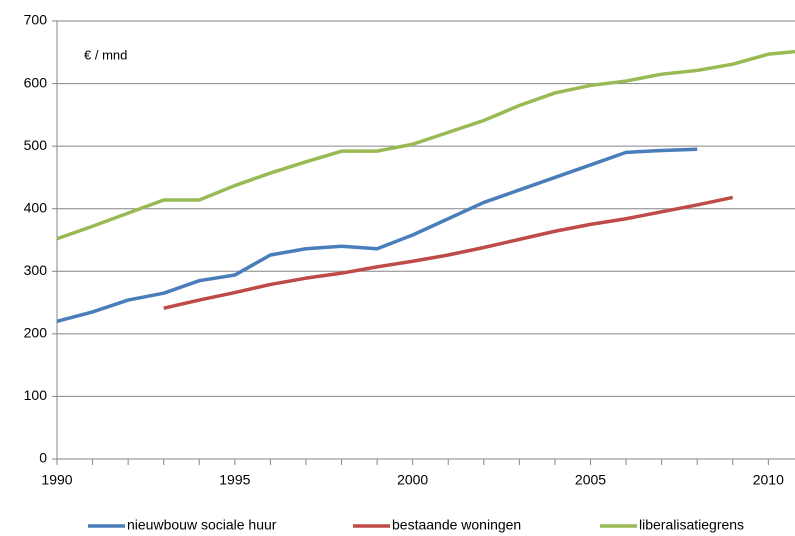 This screenshot has height=536, width=795. I want to click on legend-label: nieuwbouw sociale huur, so click(202, 525).